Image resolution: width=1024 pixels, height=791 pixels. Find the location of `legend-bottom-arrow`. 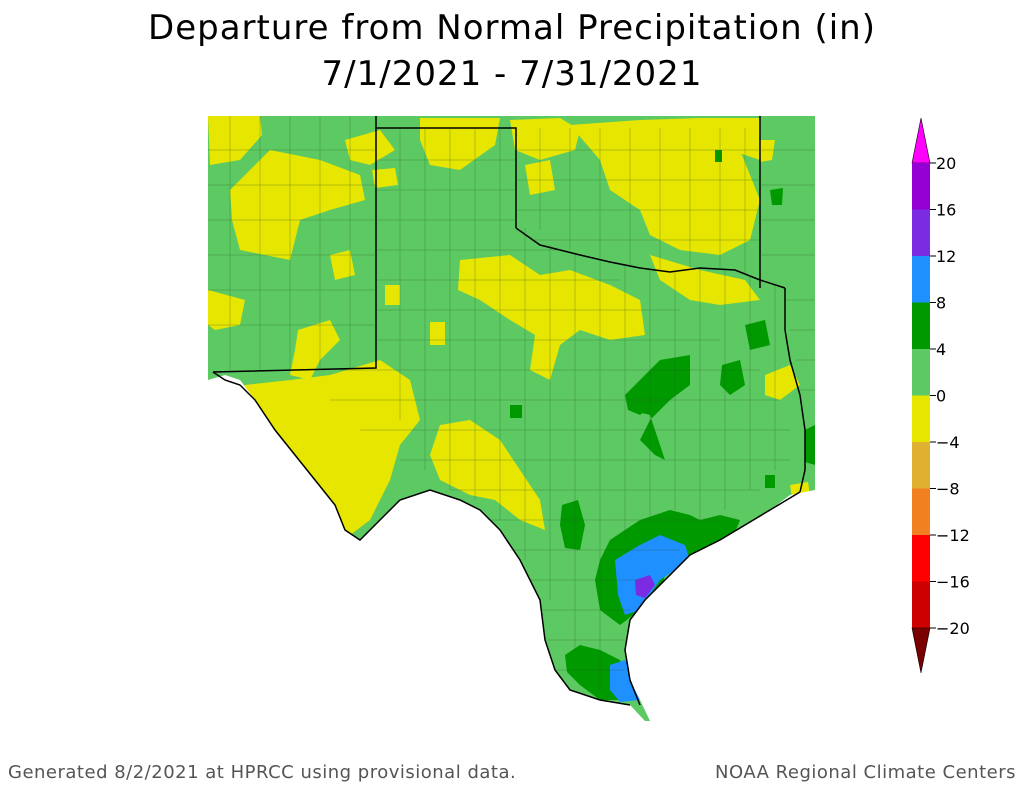

legend-bottom-arrow is located at coordinates (921, 650).